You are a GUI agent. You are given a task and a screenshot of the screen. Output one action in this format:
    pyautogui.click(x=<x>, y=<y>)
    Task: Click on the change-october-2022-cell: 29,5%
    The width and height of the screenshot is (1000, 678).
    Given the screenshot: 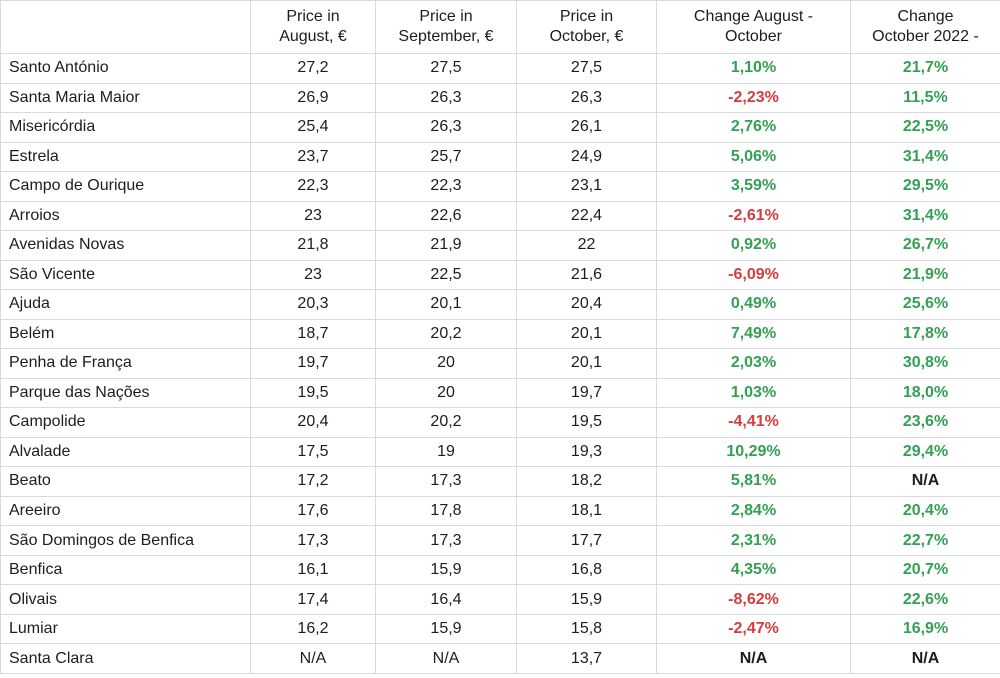 What is the action you would take?
    pyautogui.click(x=925, y=186)
    